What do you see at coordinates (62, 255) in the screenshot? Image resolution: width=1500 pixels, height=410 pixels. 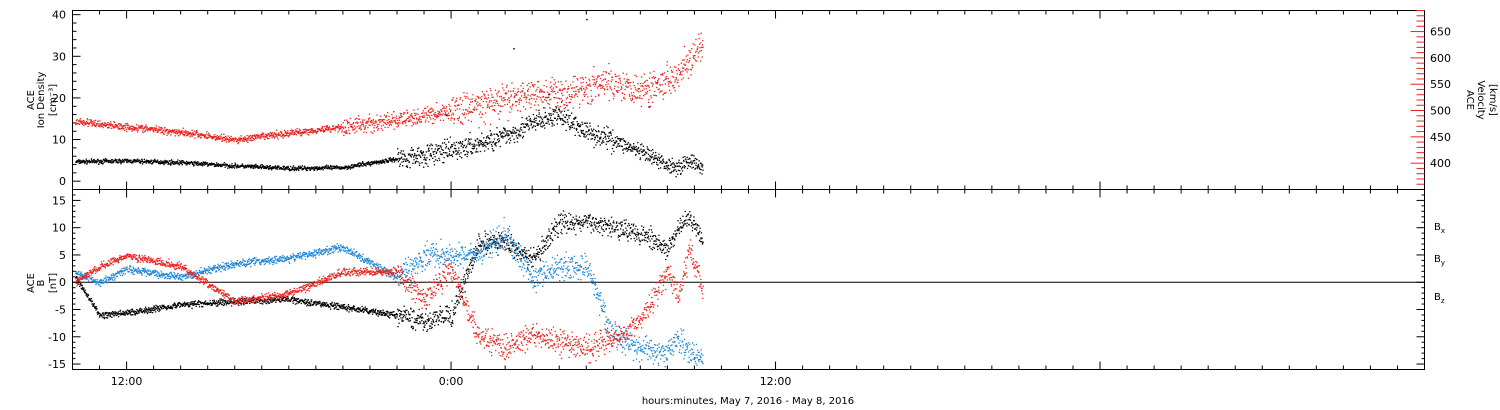 I see `bottom-y-tick-label: 5` at bounding box center [62, 255].